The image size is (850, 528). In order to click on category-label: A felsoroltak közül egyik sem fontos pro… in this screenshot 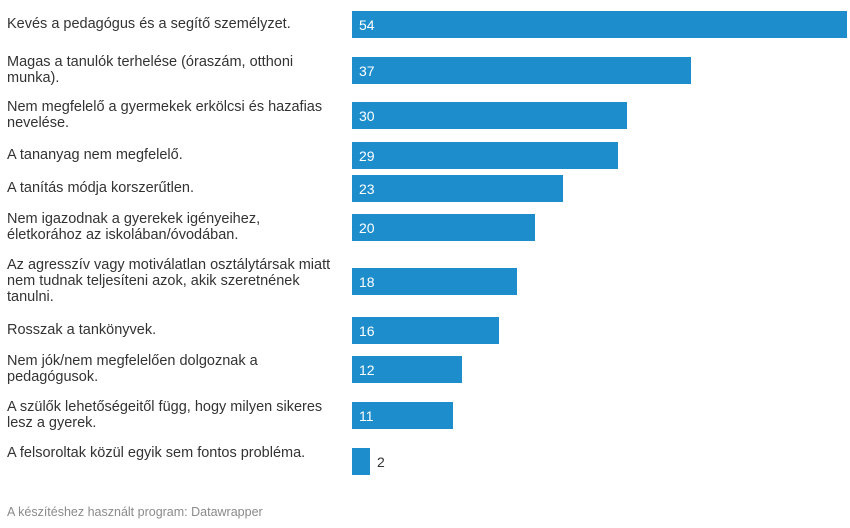, I will do `click(156, 453)`.